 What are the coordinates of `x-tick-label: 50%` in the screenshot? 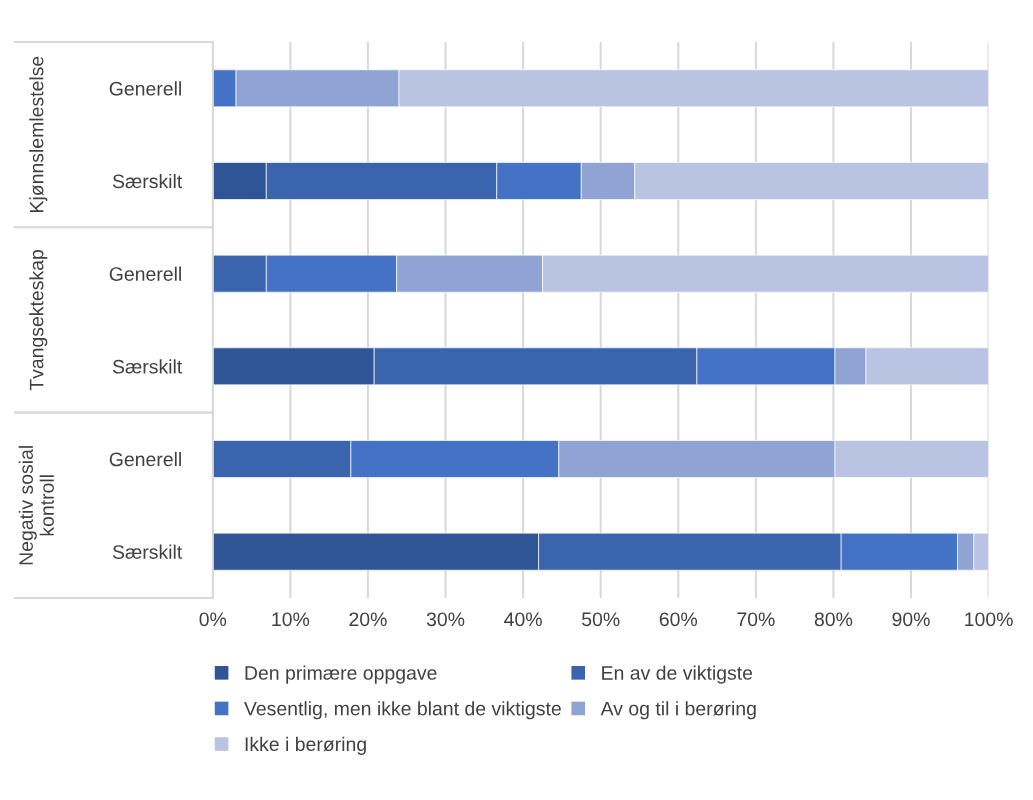 It's located at (601, 619).